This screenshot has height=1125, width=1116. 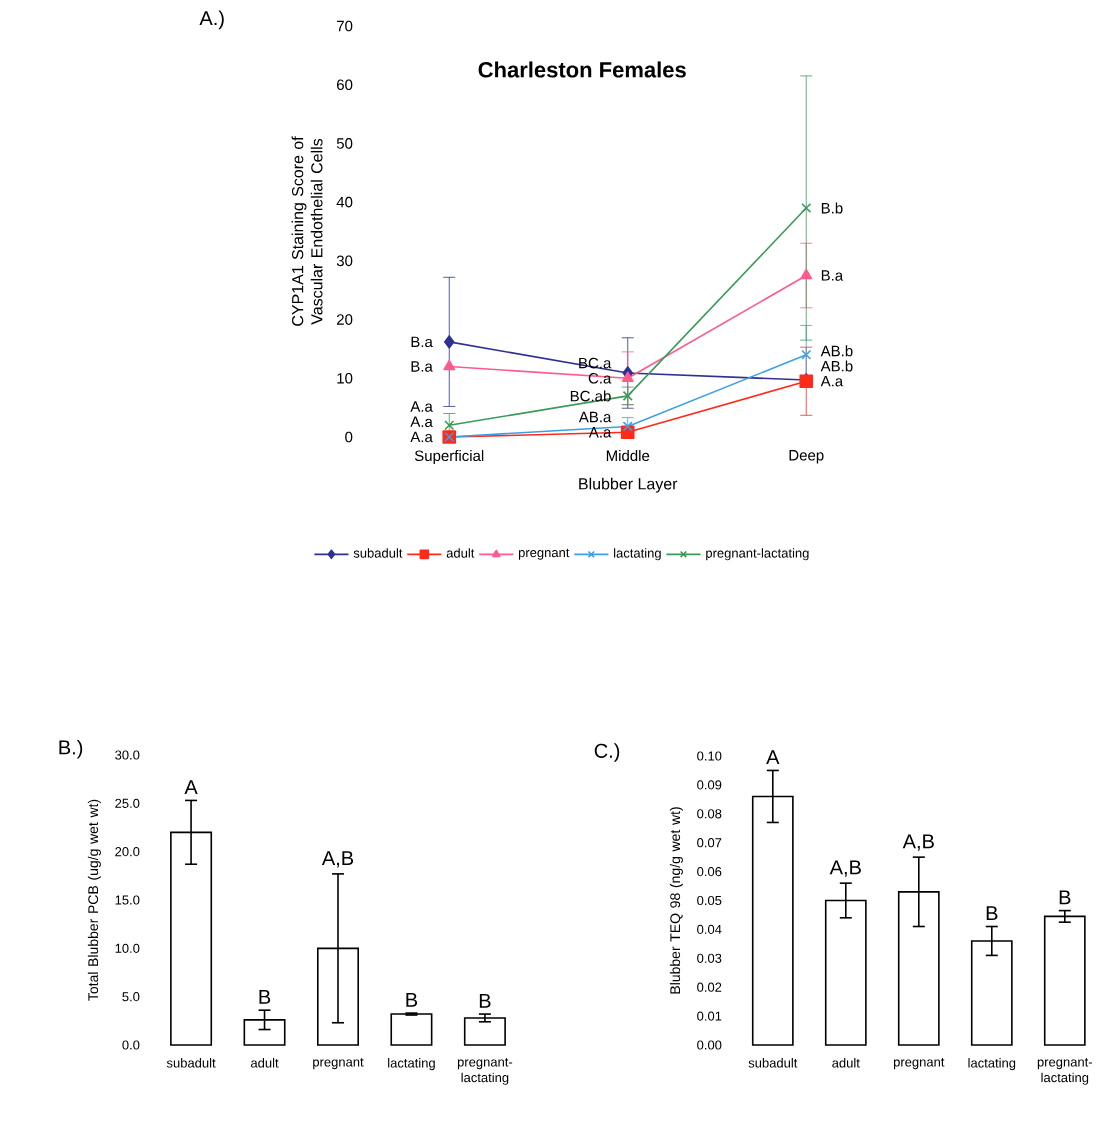 I want to click on x-tick-label: Deep, so click(x=806, y=457).